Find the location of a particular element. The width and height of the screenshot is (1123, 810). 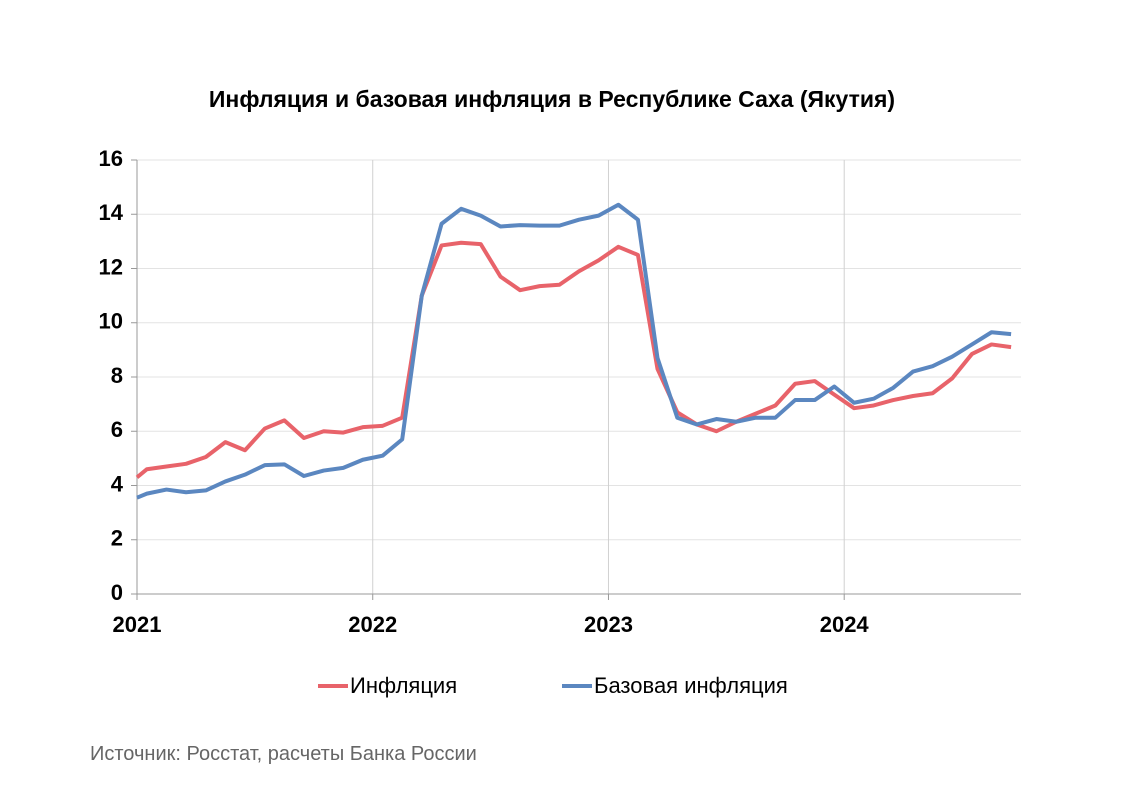

y-tick-label: 4 is located at coordinates (117, 483).